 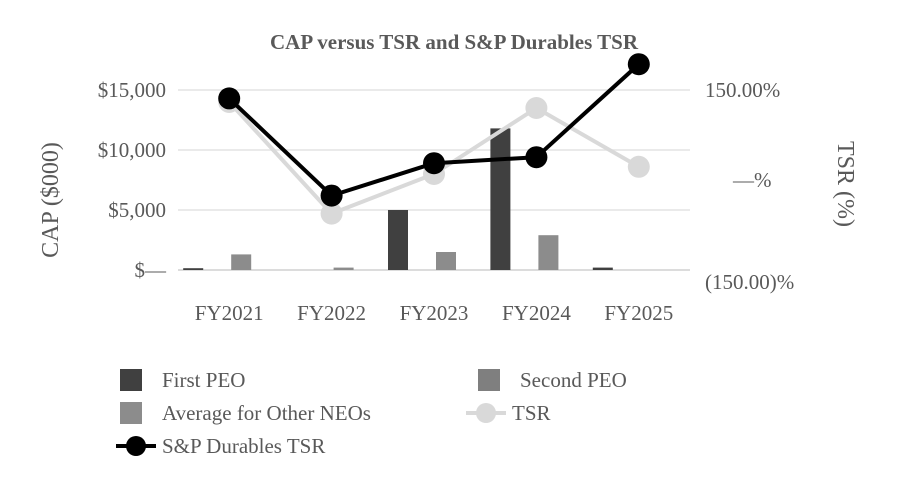 I want to click on bar-first-peo-fy2021, so click(x=193, y=269).